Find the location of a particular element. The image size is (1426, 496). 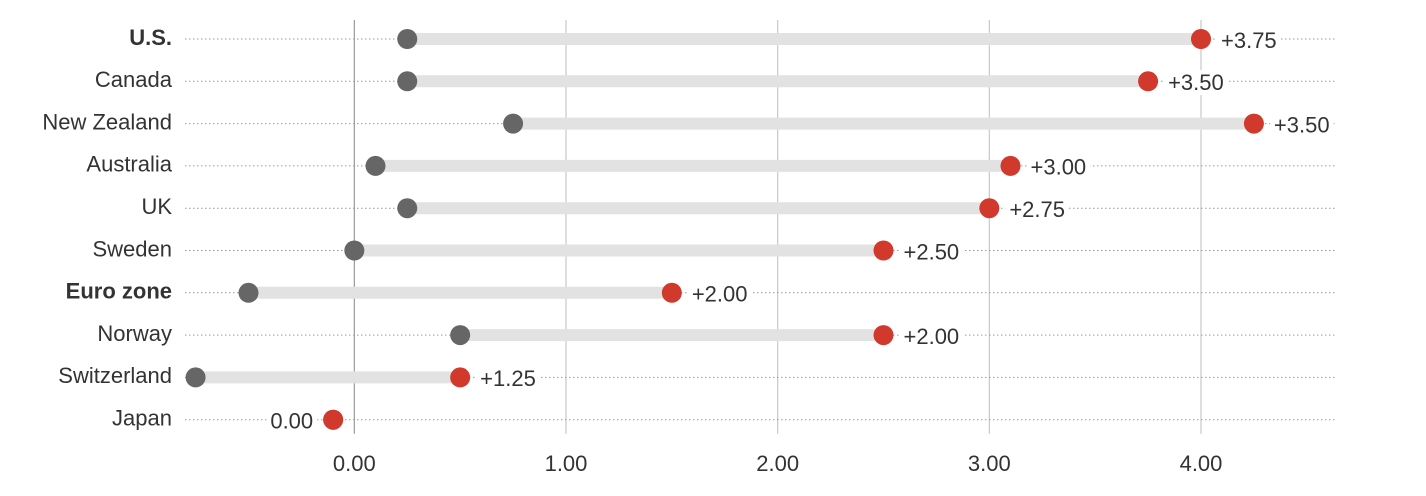

x-tick-label: 0.00 is located at coordinates (354, 463).